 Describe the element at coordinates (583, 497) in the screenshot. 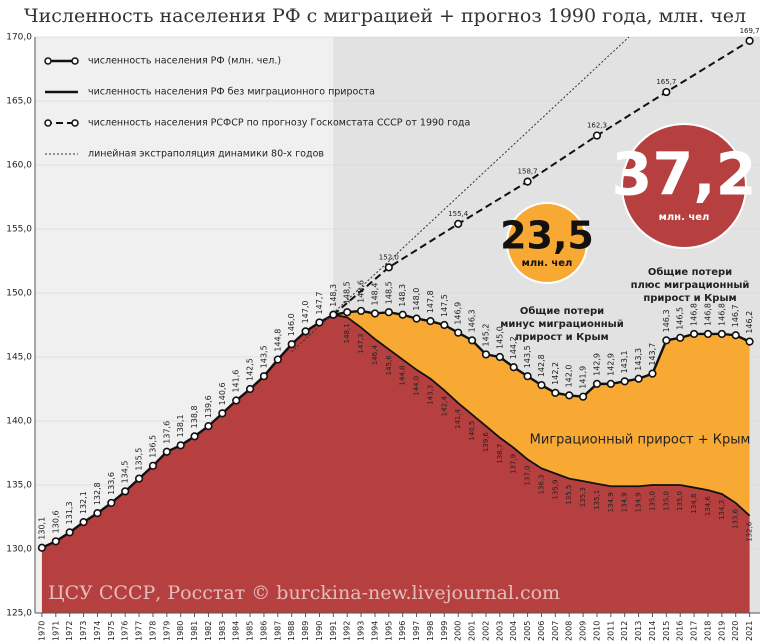

I see `data-label: 135,3` at that location.